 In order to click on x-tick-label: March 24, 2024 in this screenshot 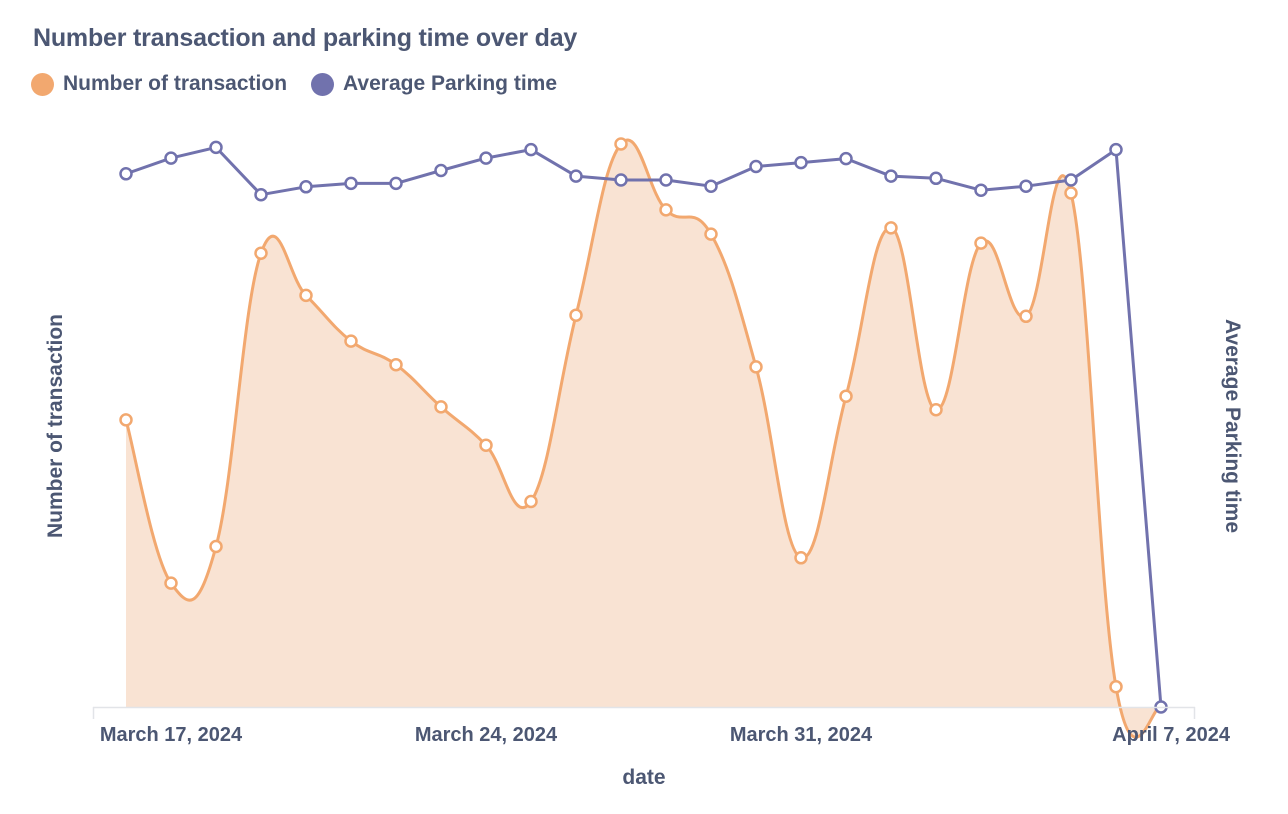, I will do `click(486, 735)`.